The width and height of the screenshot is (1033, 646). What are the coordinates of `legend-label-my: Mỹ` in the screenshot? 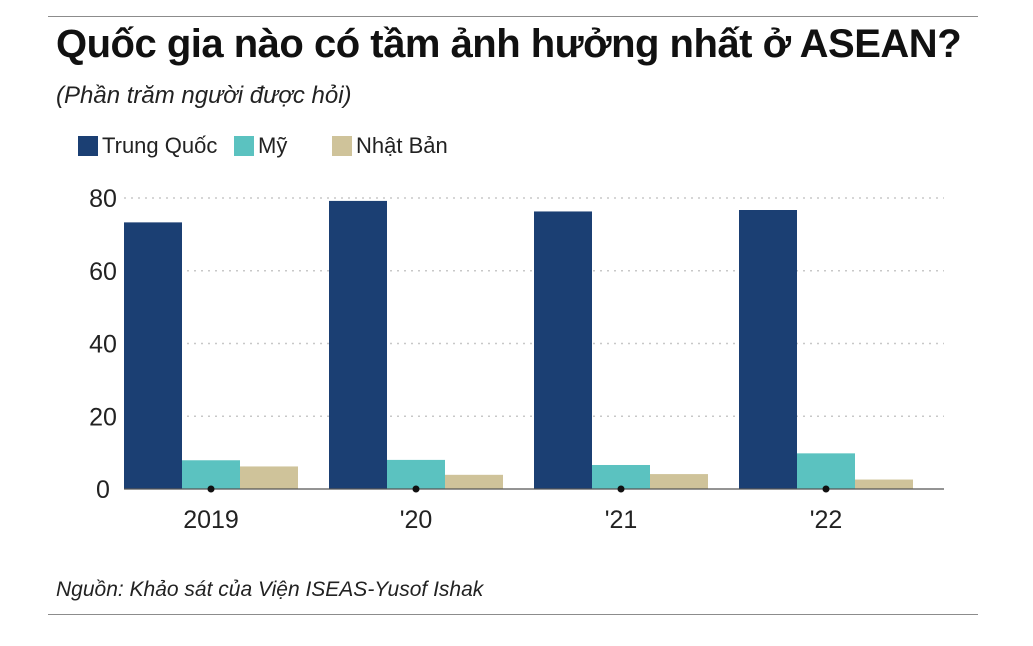 It's located at (273, 145).